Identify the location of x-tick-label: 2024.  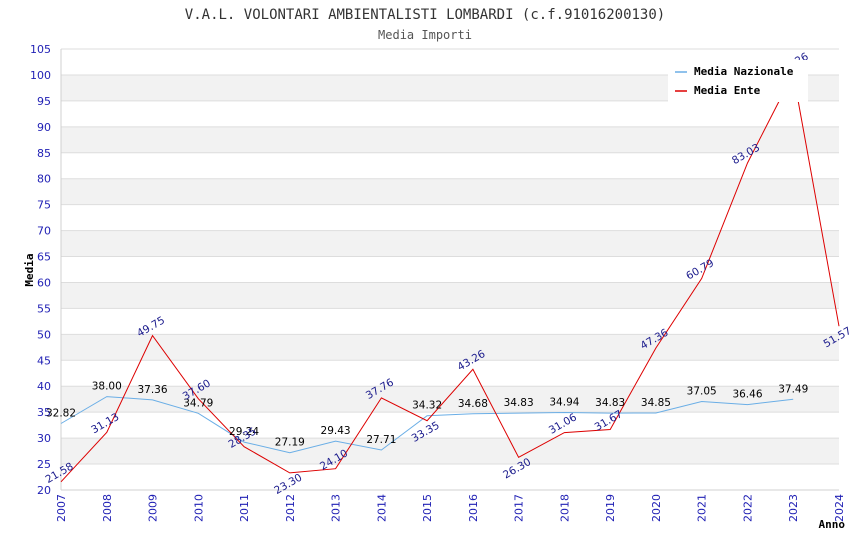
(839, 508).